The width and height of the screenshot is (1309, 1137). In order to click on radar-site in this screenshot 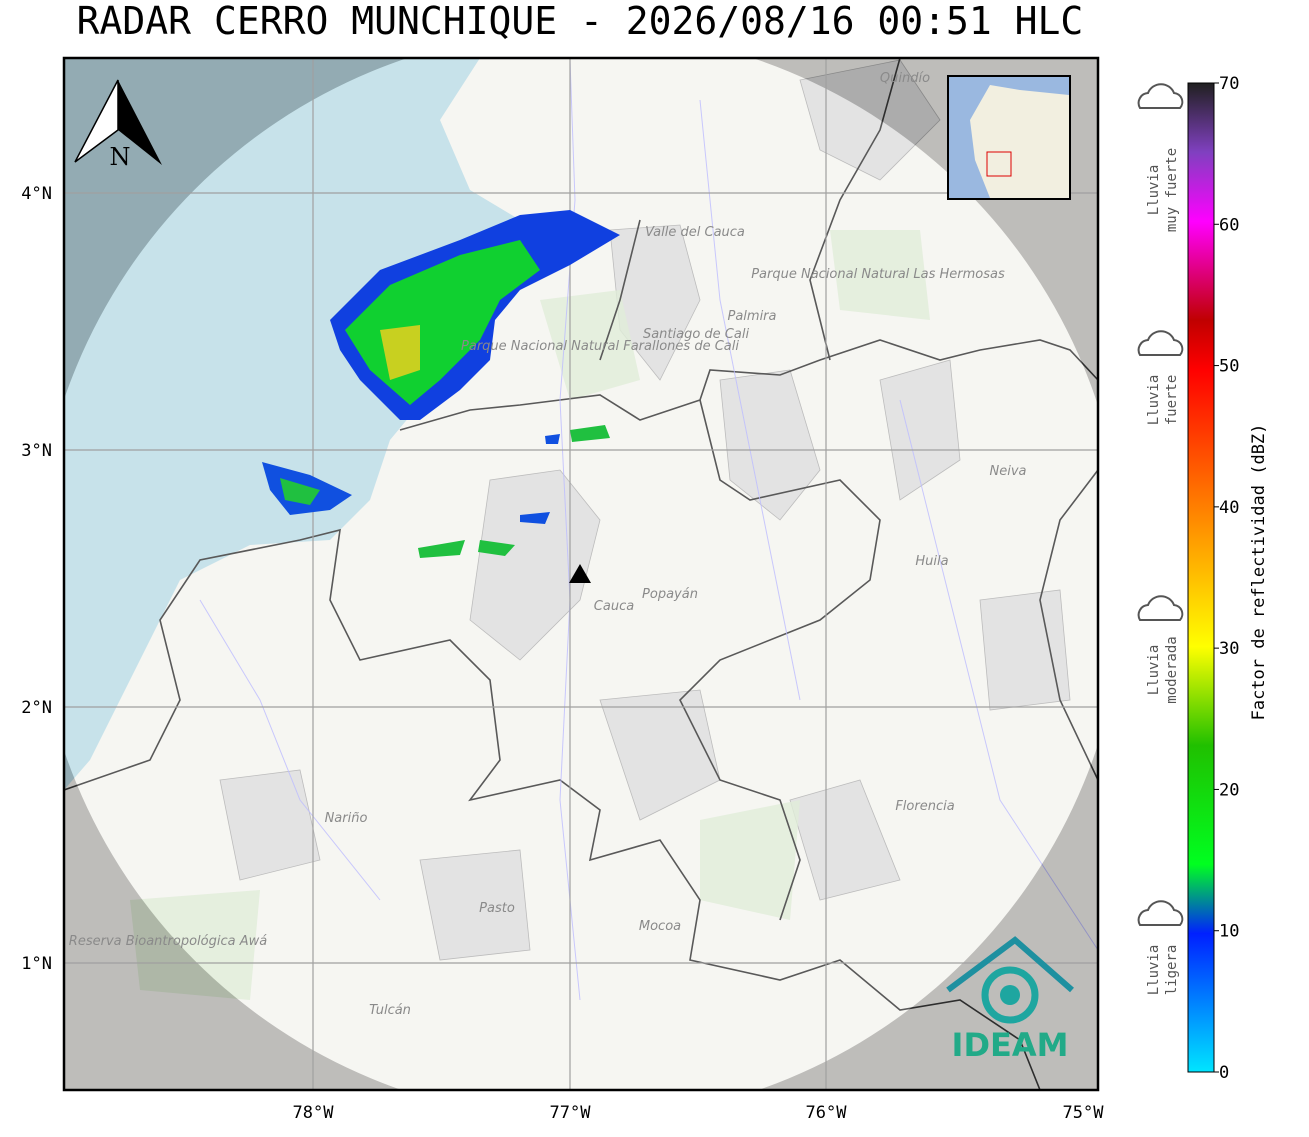, I will do `click(580, 573)`.